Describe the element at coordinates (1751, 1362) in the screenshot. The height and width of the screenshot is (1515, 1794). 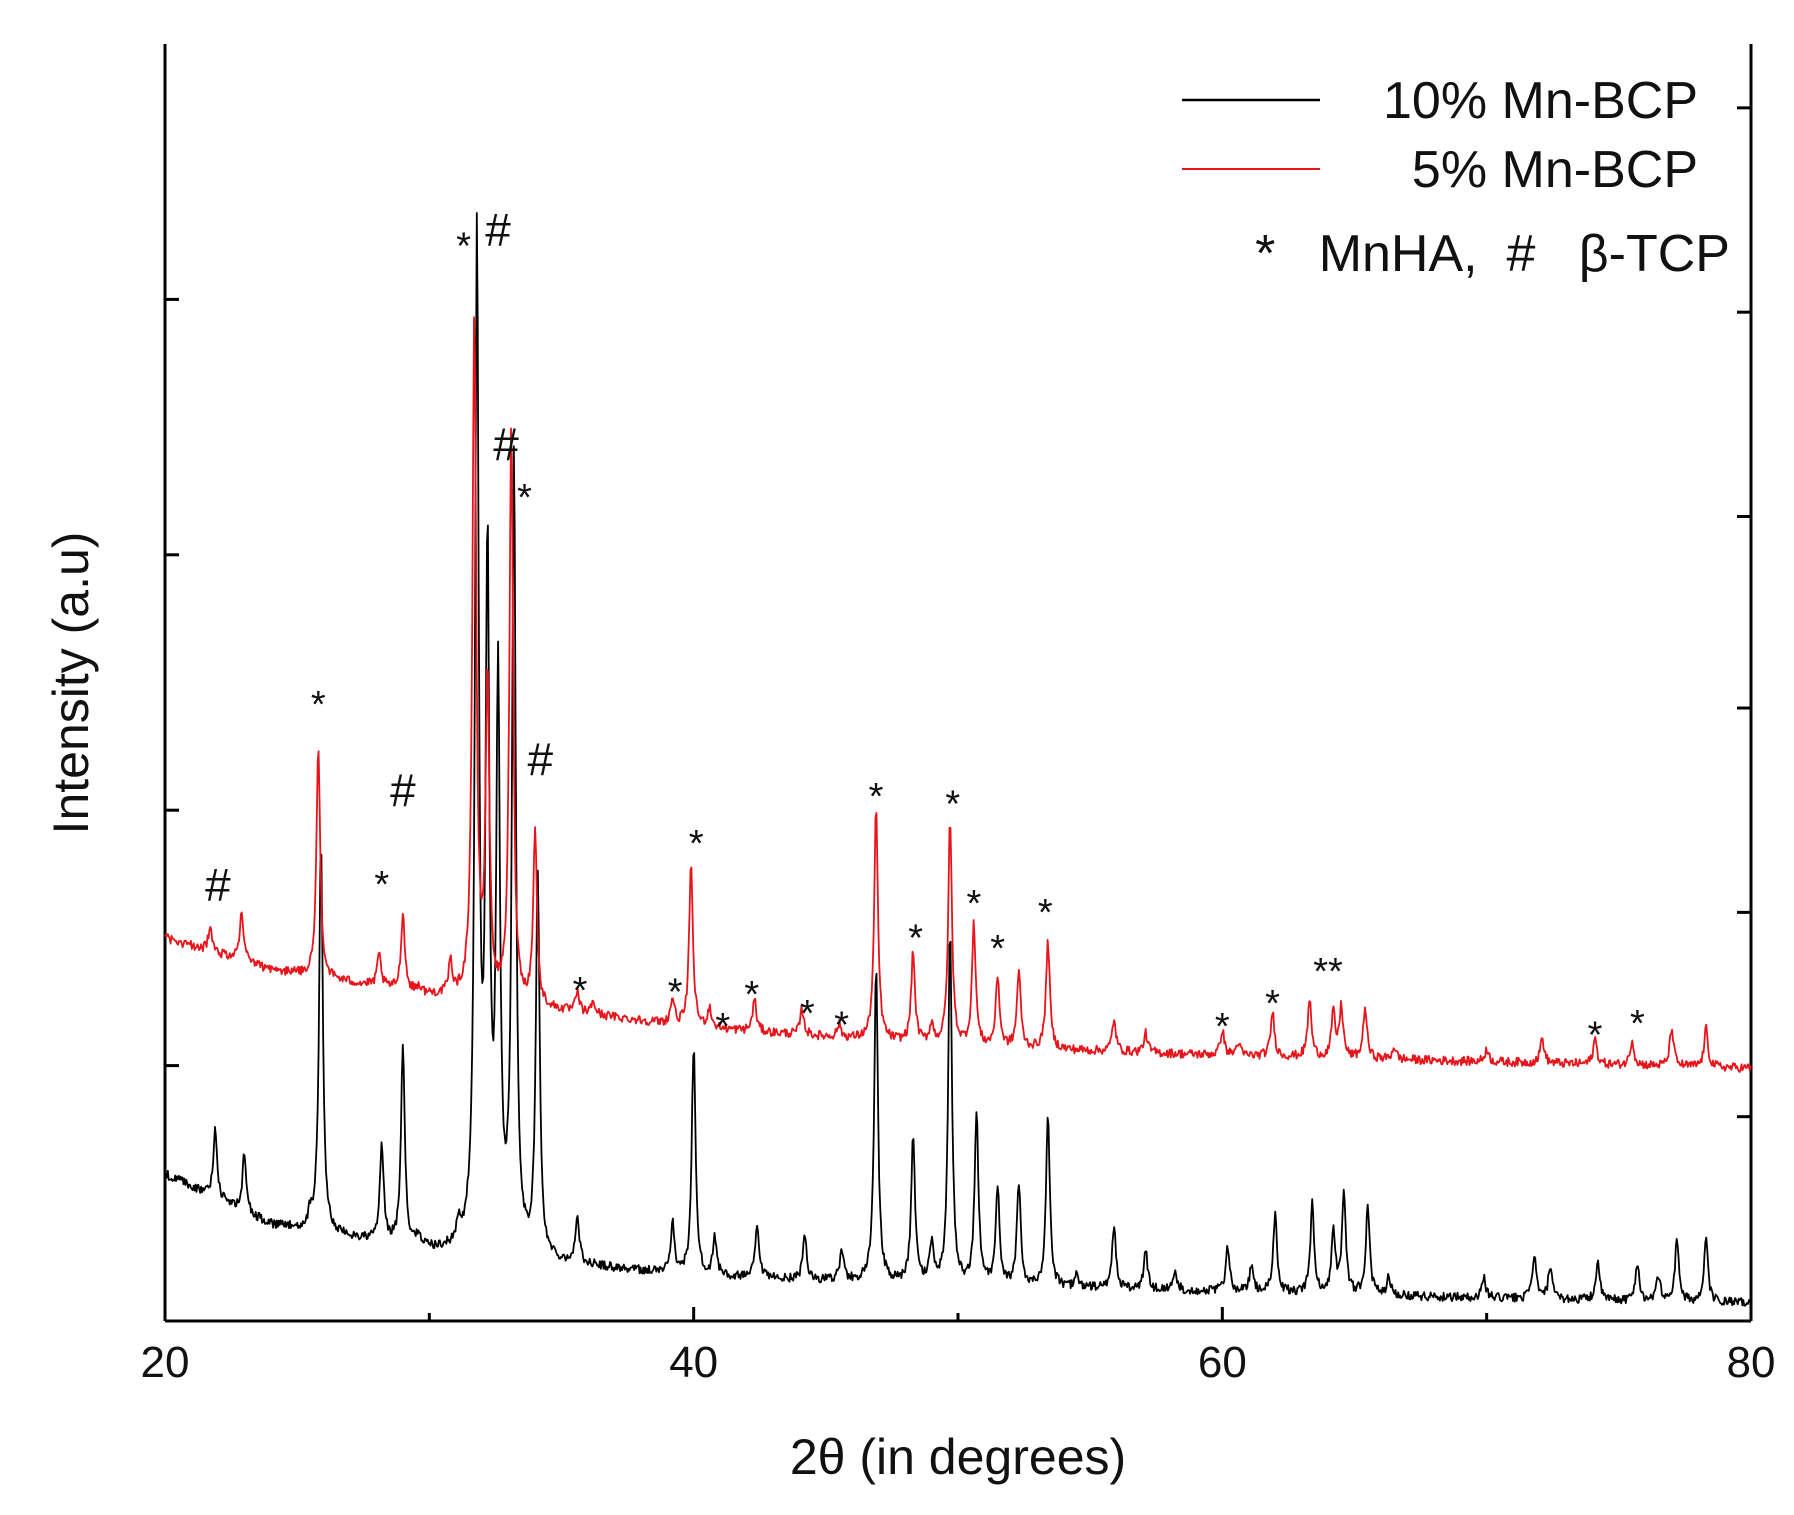
I see `x-tick-label: 80` at that location.